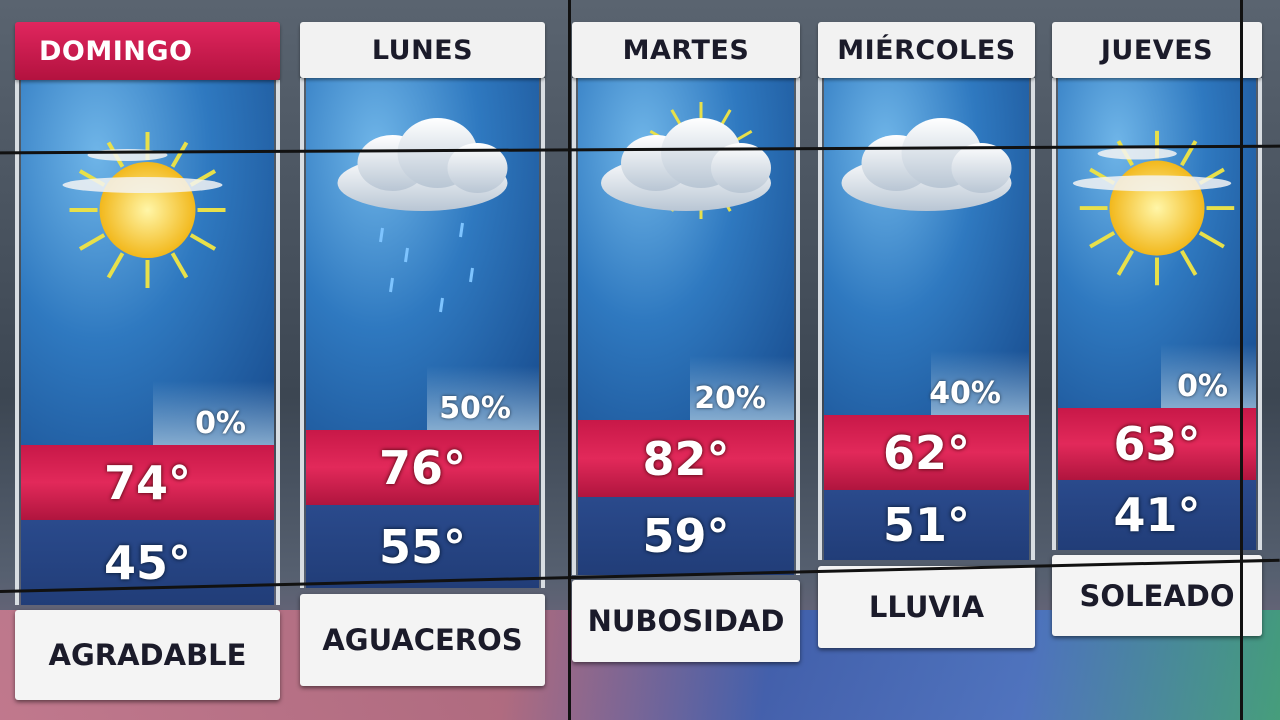 The width and height of the screenshot is (1280, 720). What do you see at coordinates (926, 452) in the screenshot?
I see `high-temp: 62°` at bounding box center [926, 452].